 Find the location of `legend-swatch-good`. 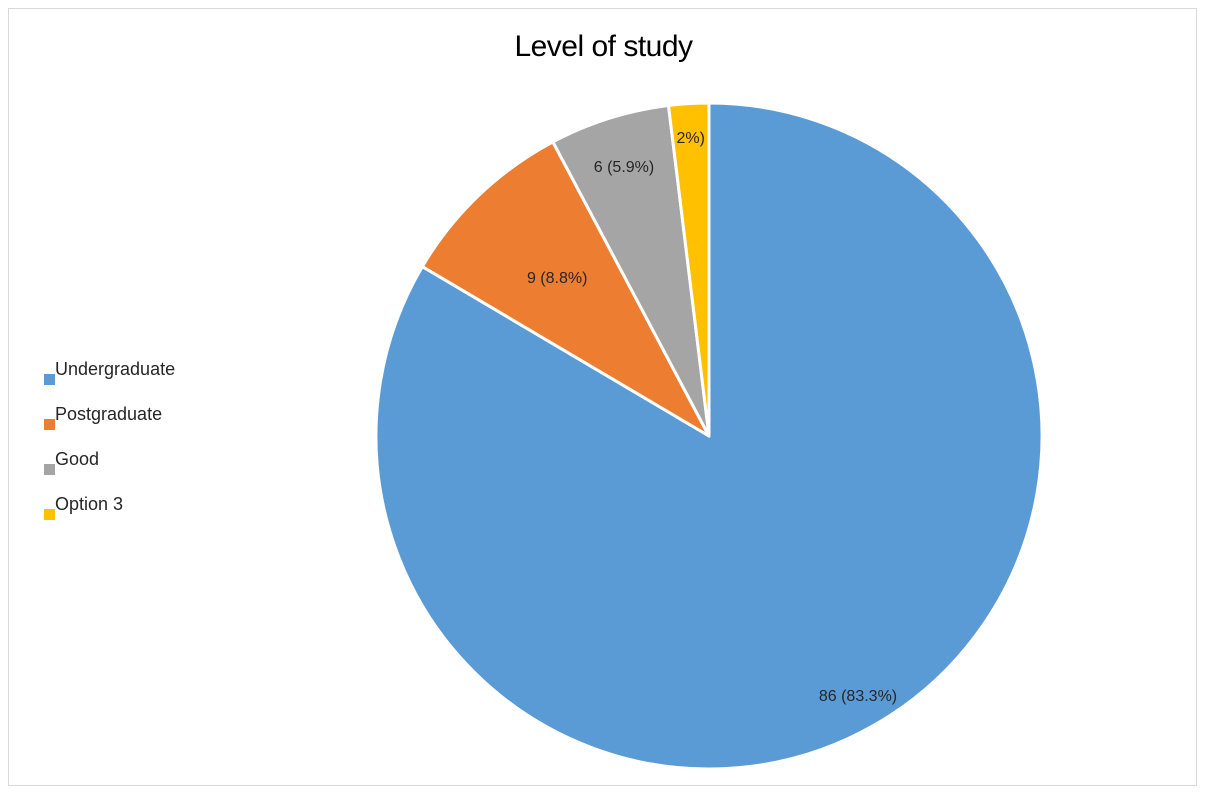

legend-swatch-good is located at coordinates (49, 469).